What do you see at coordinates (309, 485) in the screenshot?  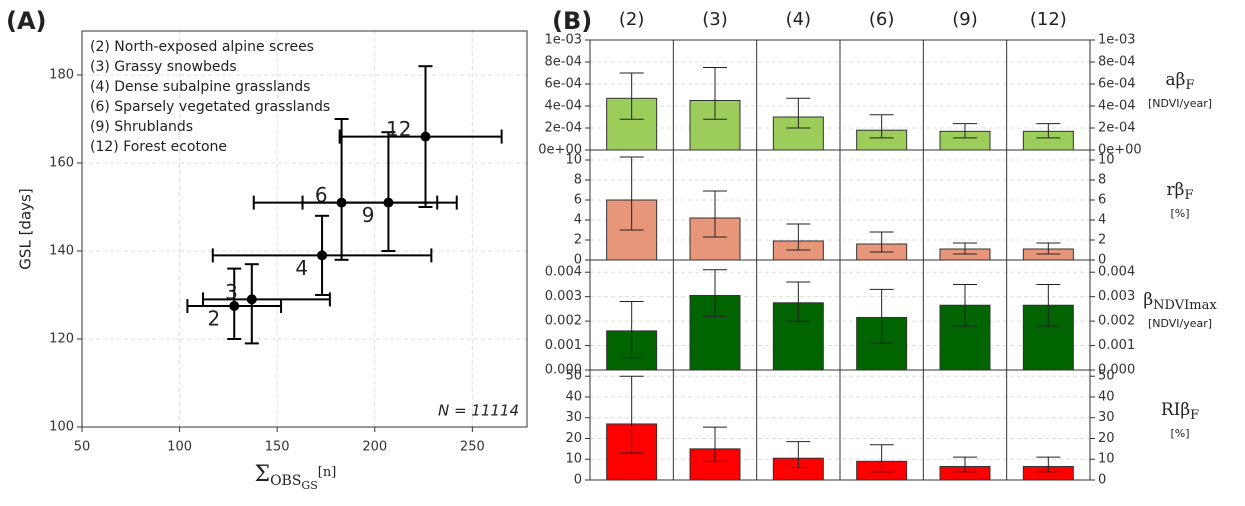 I see `x-label-subsub: GS` at bounding box center [309, 485].